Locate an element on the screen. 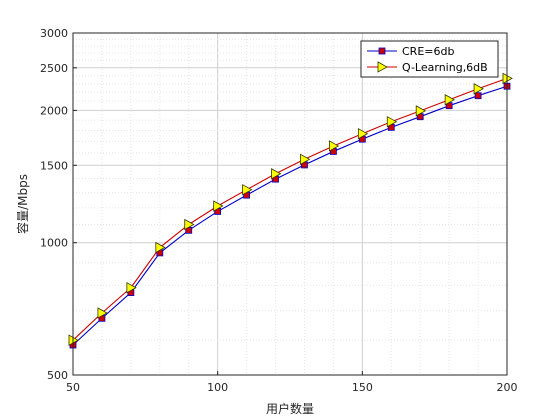 The image size is (560, 420). x-axis-label: 用户数量 is located at coordinates (290, 408).